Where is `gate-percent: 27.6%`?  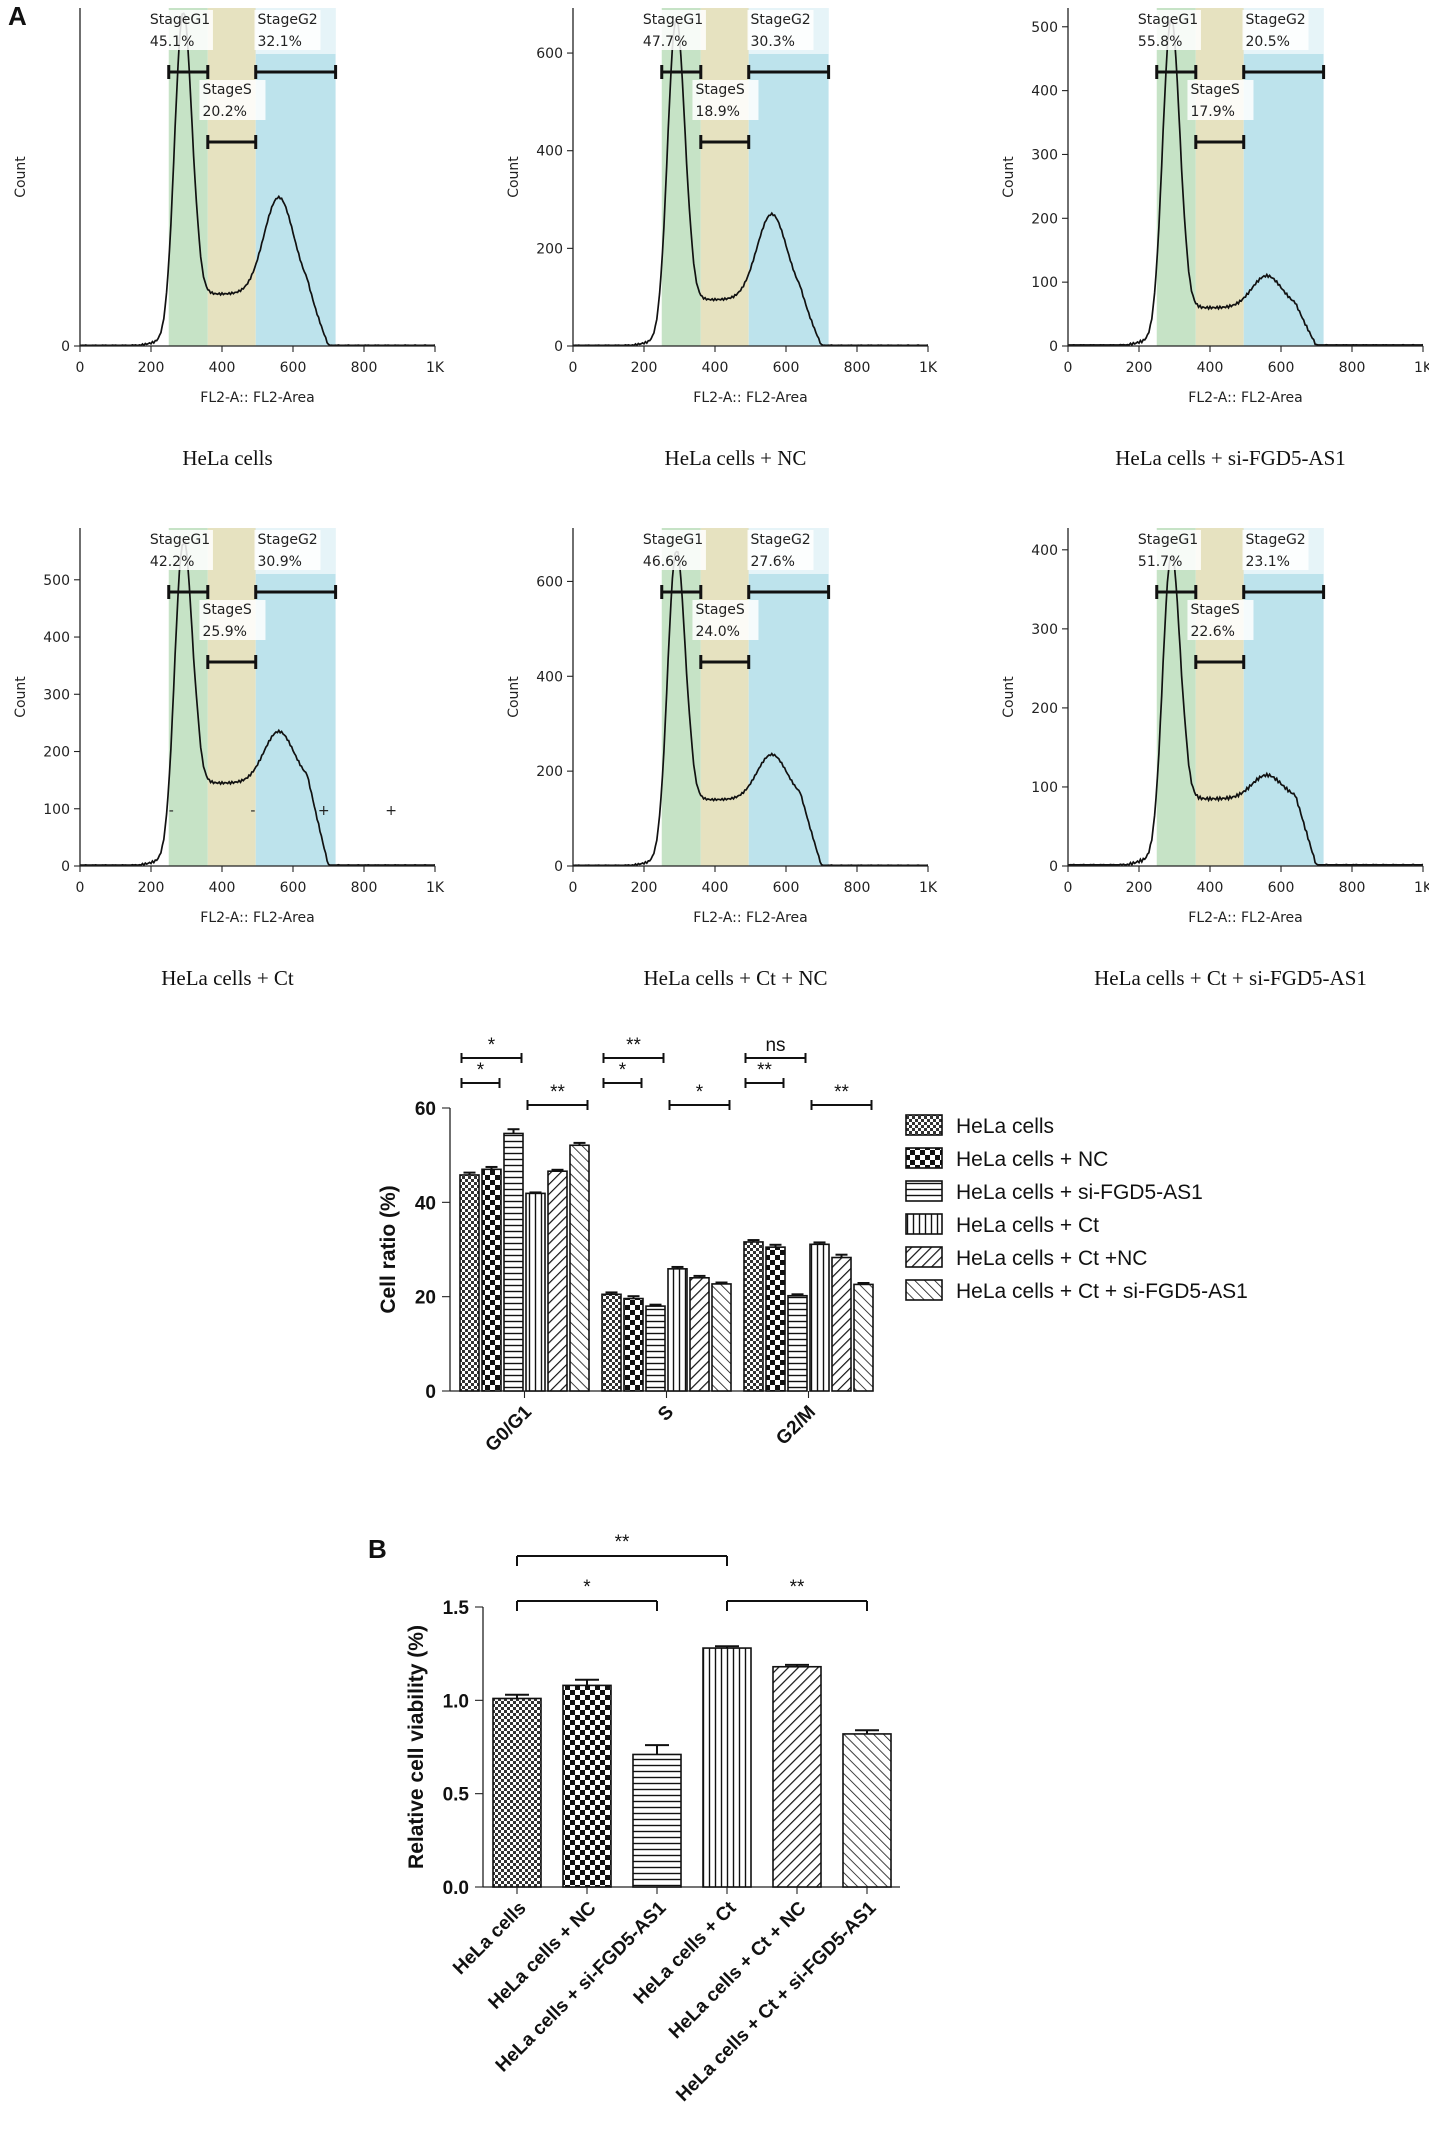 gate-percent: 27.6% is located at coordinates (773, 562).